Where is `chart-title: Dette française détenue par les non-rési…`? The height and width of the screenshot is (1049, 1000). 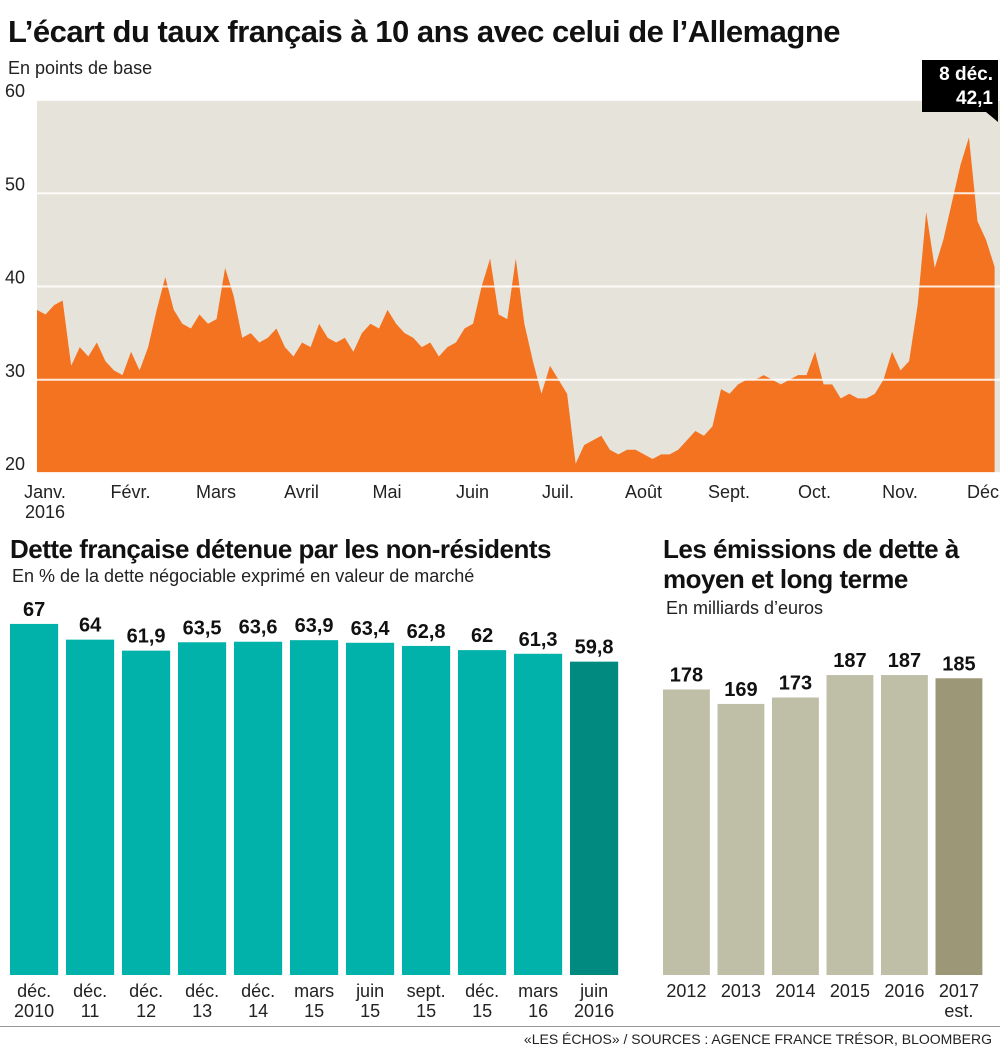
chart-title: Dette française détenue par les non-rési… is located at coordinates (281, 549).